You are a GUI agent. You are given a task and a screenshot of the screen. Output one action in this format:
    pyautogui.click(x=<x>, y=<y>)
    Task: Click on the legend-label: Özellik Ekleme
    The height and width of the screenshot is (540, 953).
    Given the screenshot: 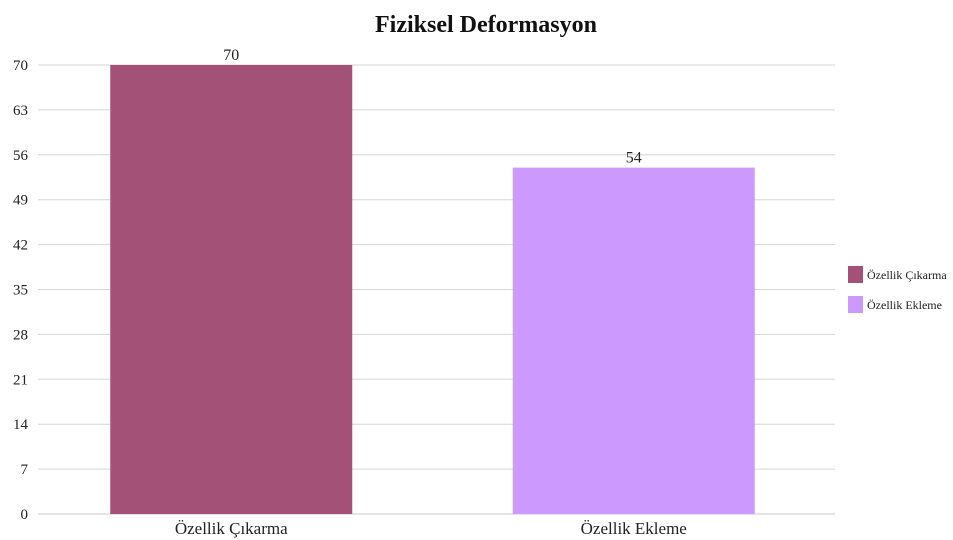 What is the action you would take?
    pyautogui.click(x=904, y=305)
    